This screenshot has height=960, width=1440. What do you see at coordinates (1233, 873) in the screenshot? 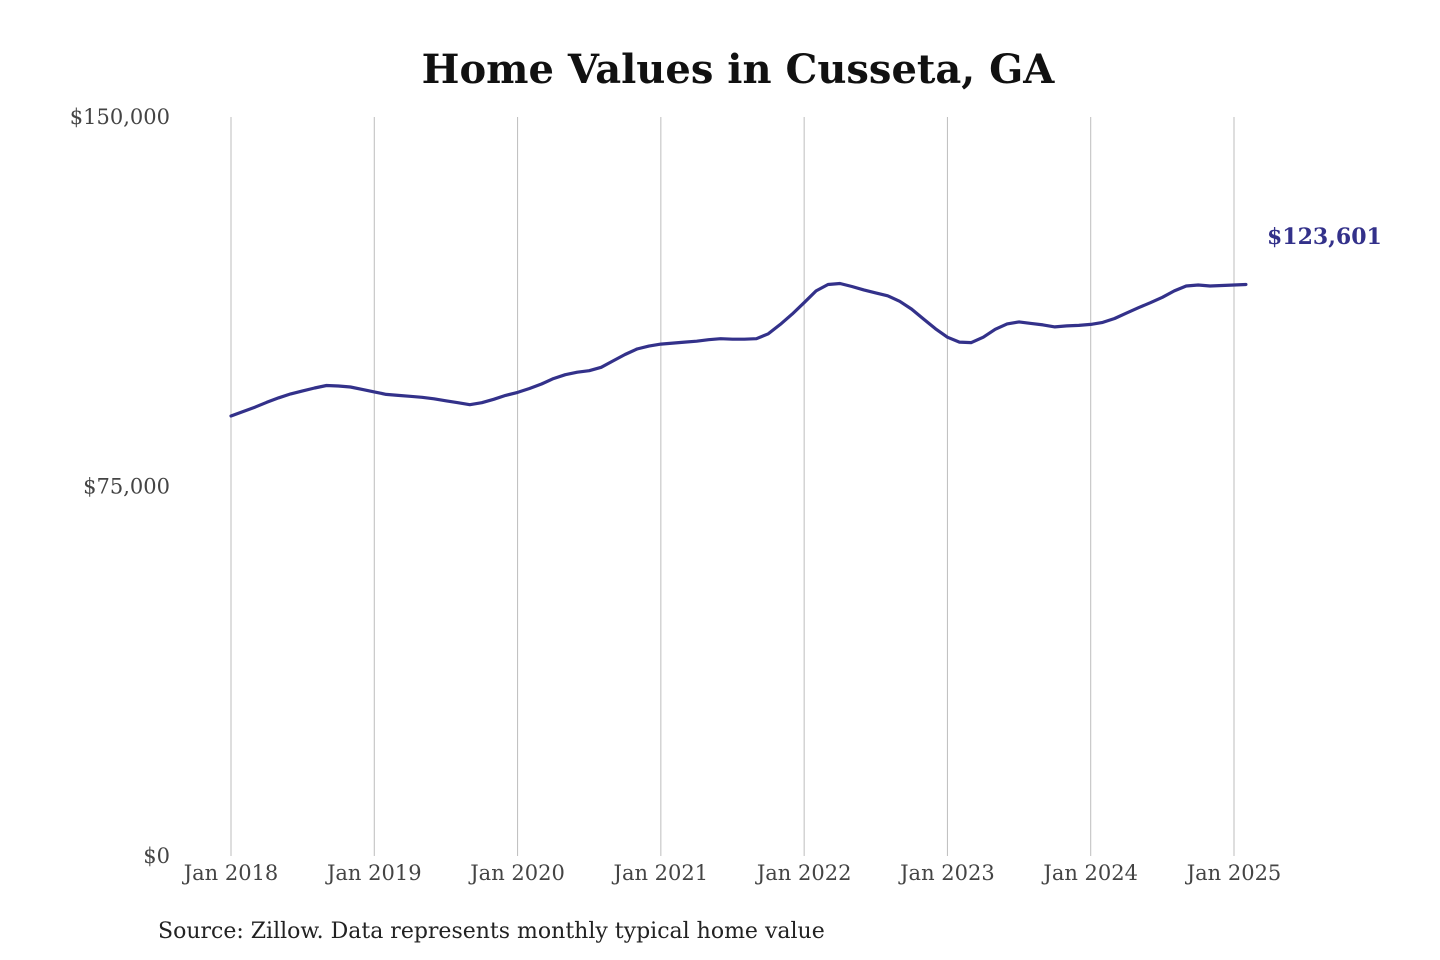
I see `x-tick-label: Jan 2025` at bounding box center [1233, 873].